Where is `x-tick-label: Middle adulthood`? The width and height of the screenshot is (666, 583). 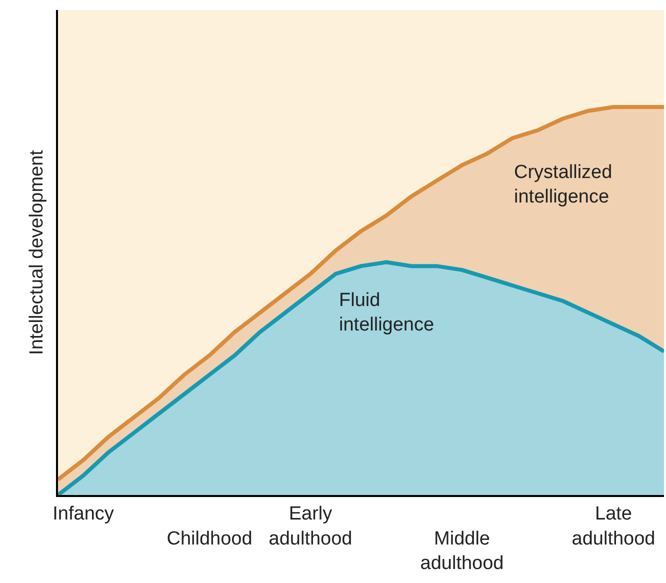
x-tick-label: Middle adulthood is located at coordinates (462, 551).